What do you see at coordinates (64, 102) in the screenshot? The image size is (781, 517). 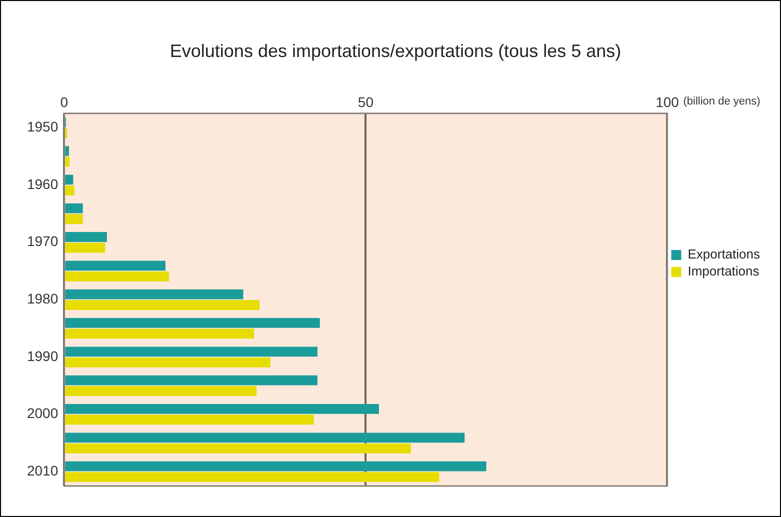 I see `x-tick-label: 0` at bounding box center [64, 102].